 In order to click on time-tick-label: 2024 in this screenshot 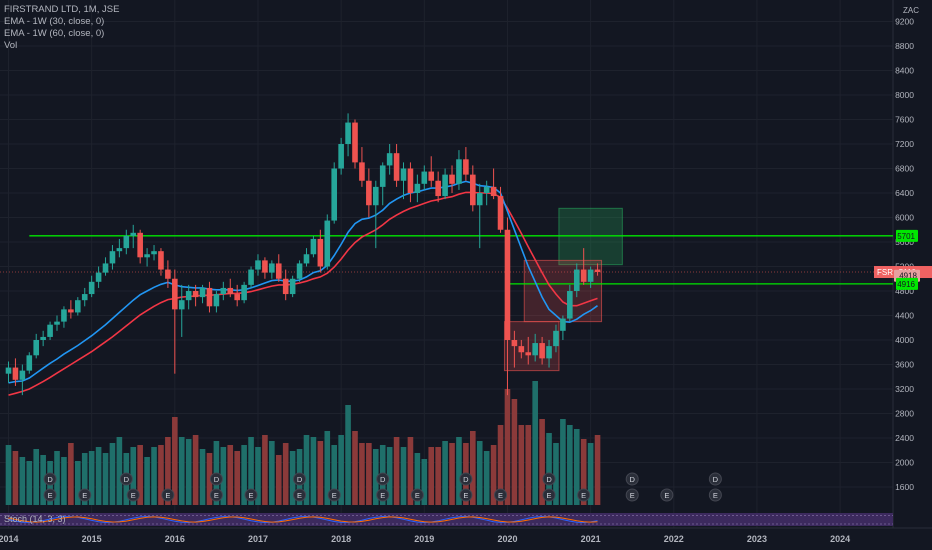, I will do `click(840, 539)`.